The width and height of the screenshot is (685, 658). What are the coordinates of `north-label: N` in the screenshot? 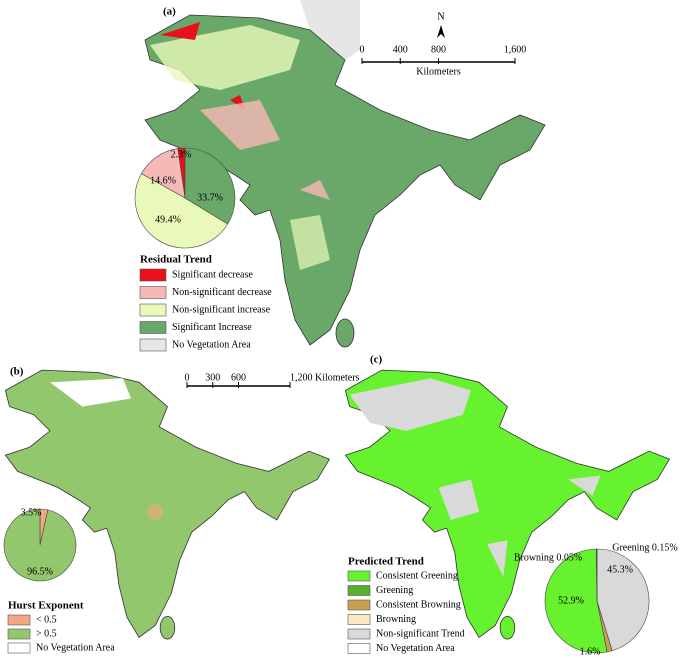 It's located at (440, 16).